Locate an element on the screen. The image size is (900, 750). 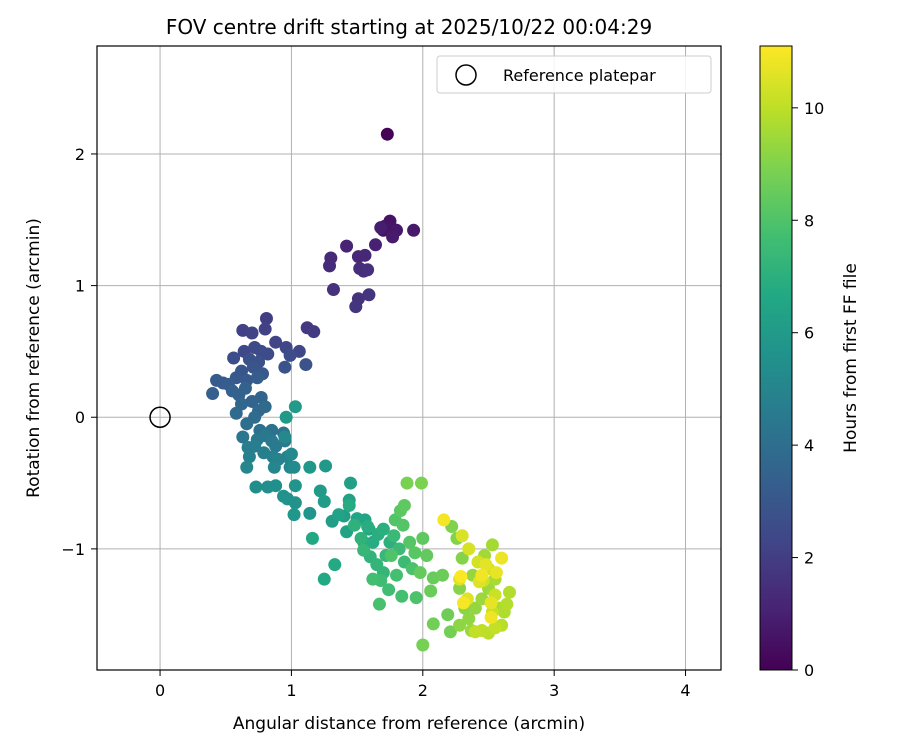
reference-platepar-marker is located at coordinates (160, 417).